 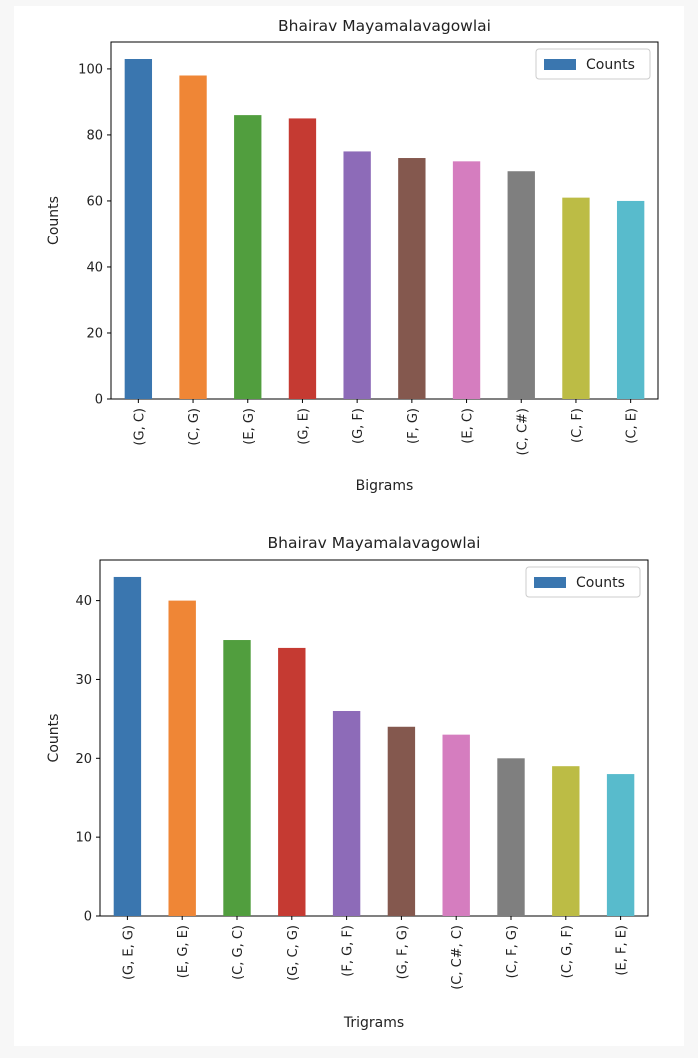 What do you see at coordinates (303, 426) in the screenshot?
I see `bigram-x-tick-label: (G, E)` at bounding box center [303, 426].